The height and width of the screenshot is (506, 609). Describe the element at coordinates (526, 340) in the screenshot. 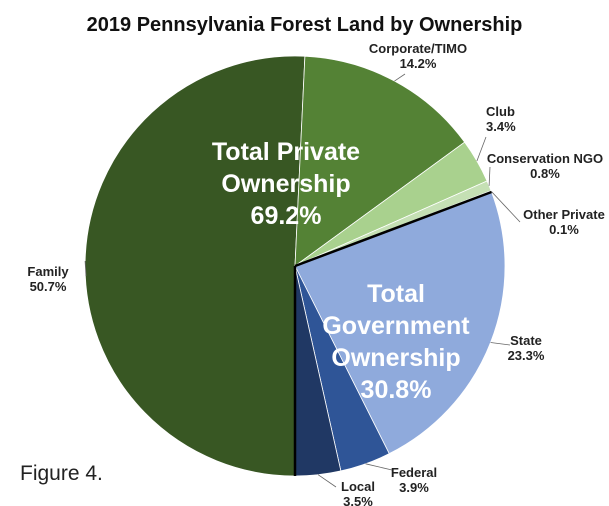

I see `slice-label-state: State` at that location.